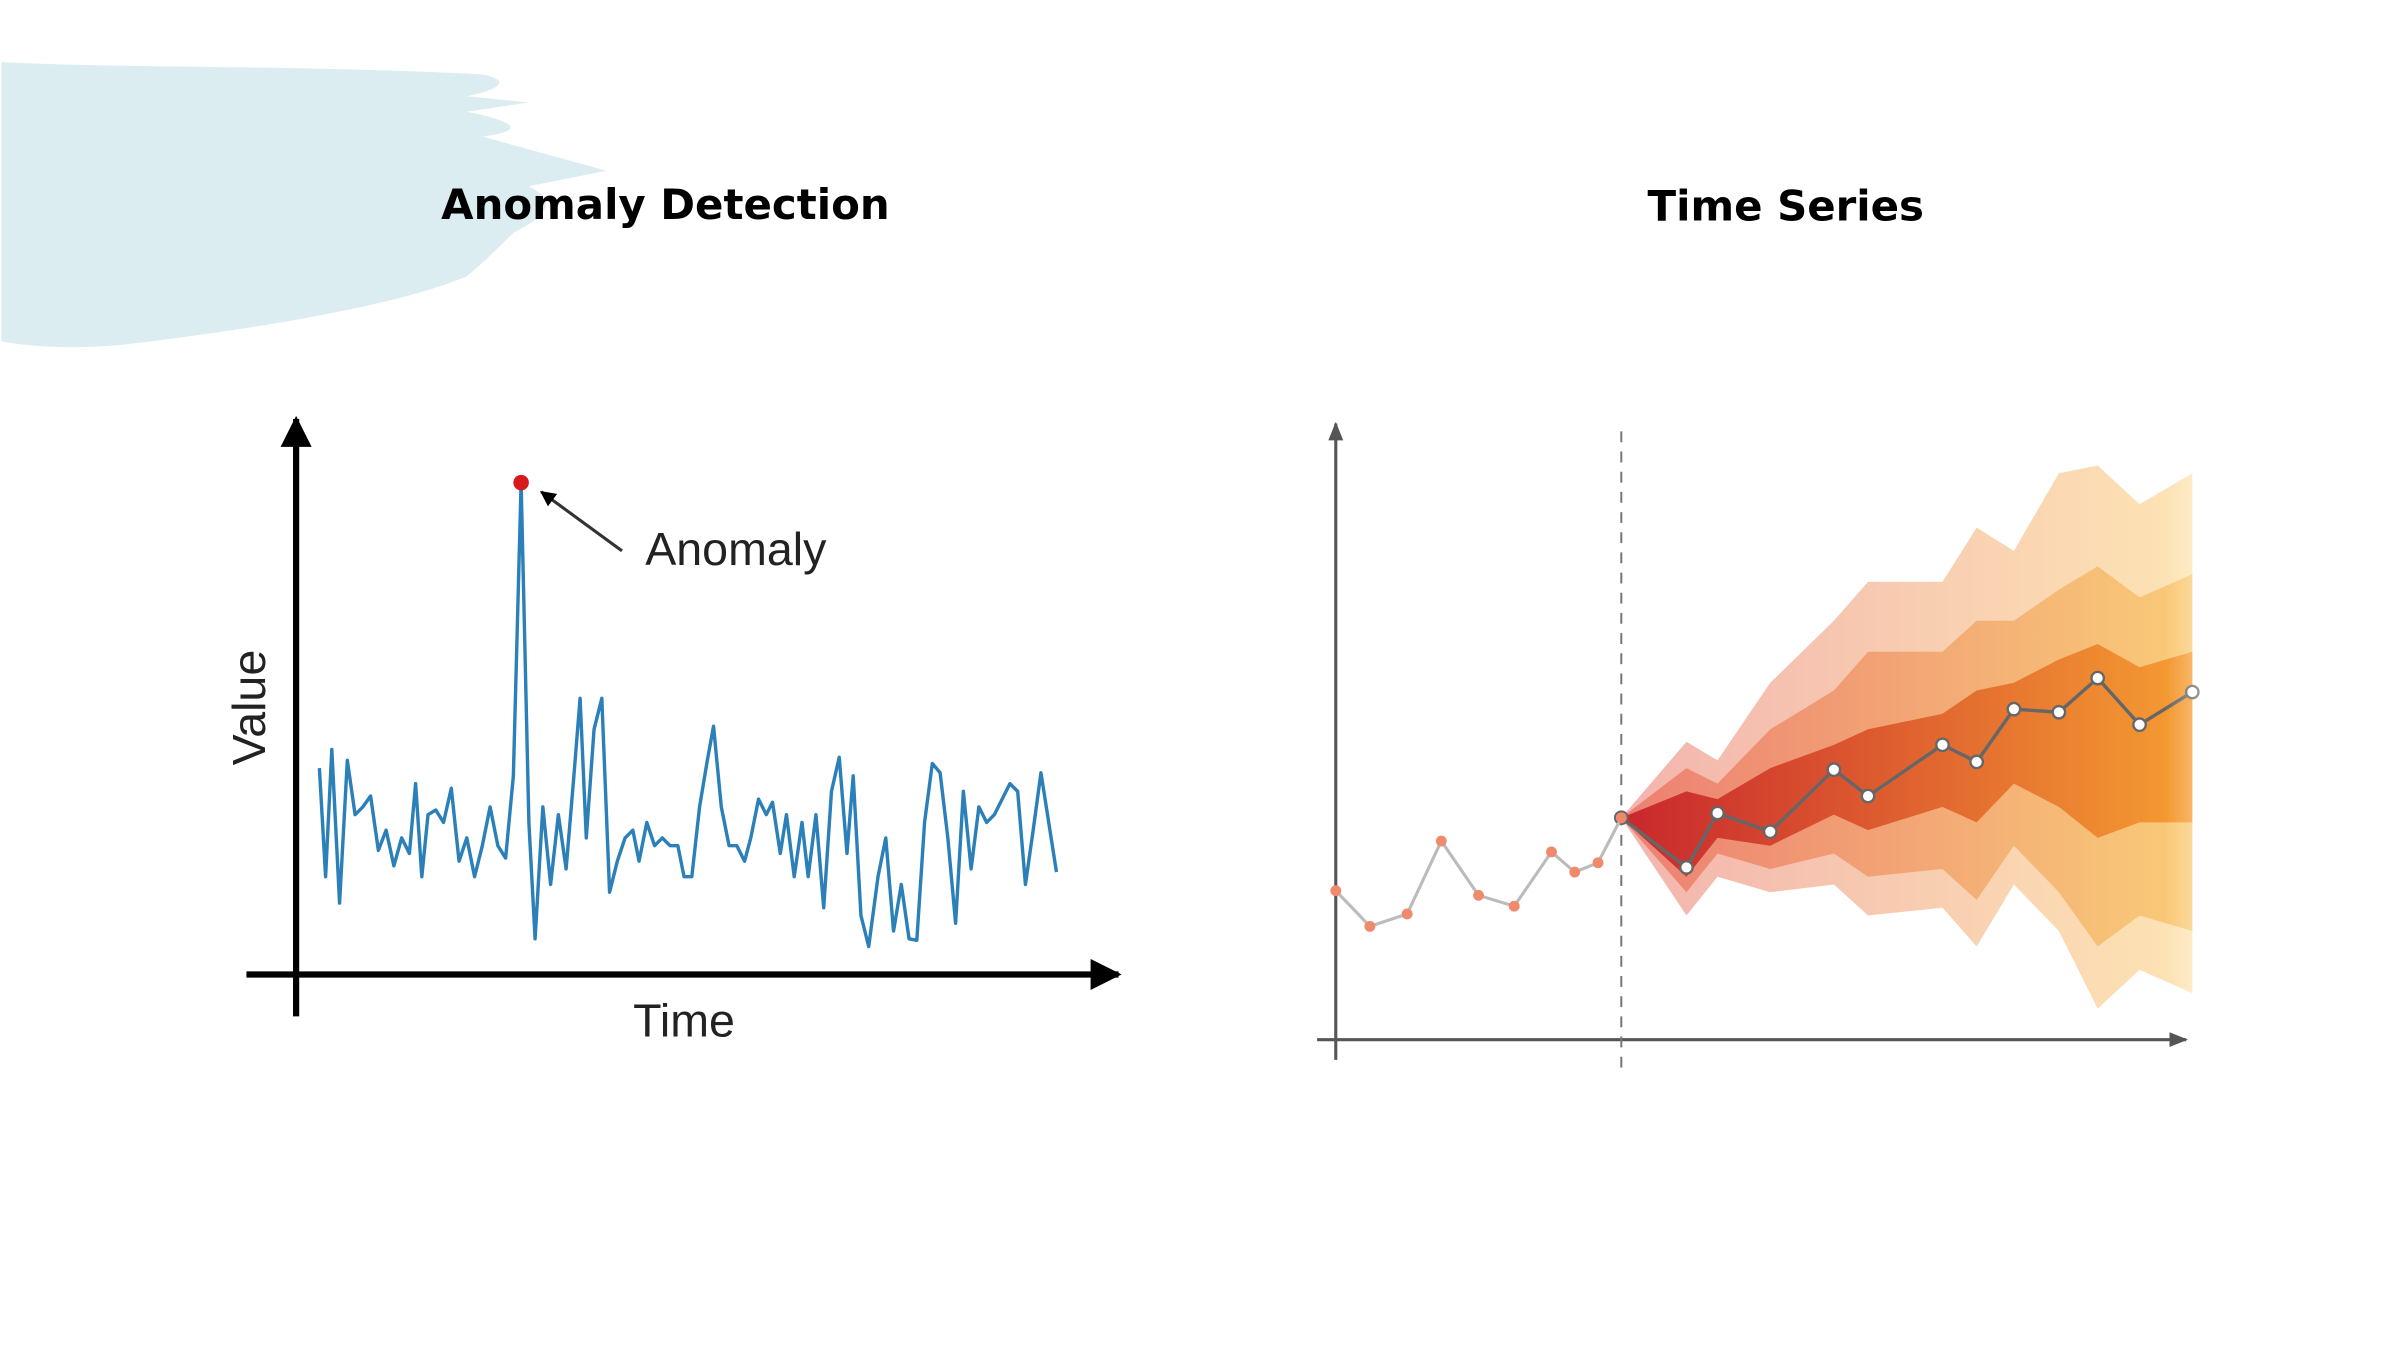 The height and width of the screenshot is (1350, 2400). I want to click on annotation: Anomaly, so click(736, 549).